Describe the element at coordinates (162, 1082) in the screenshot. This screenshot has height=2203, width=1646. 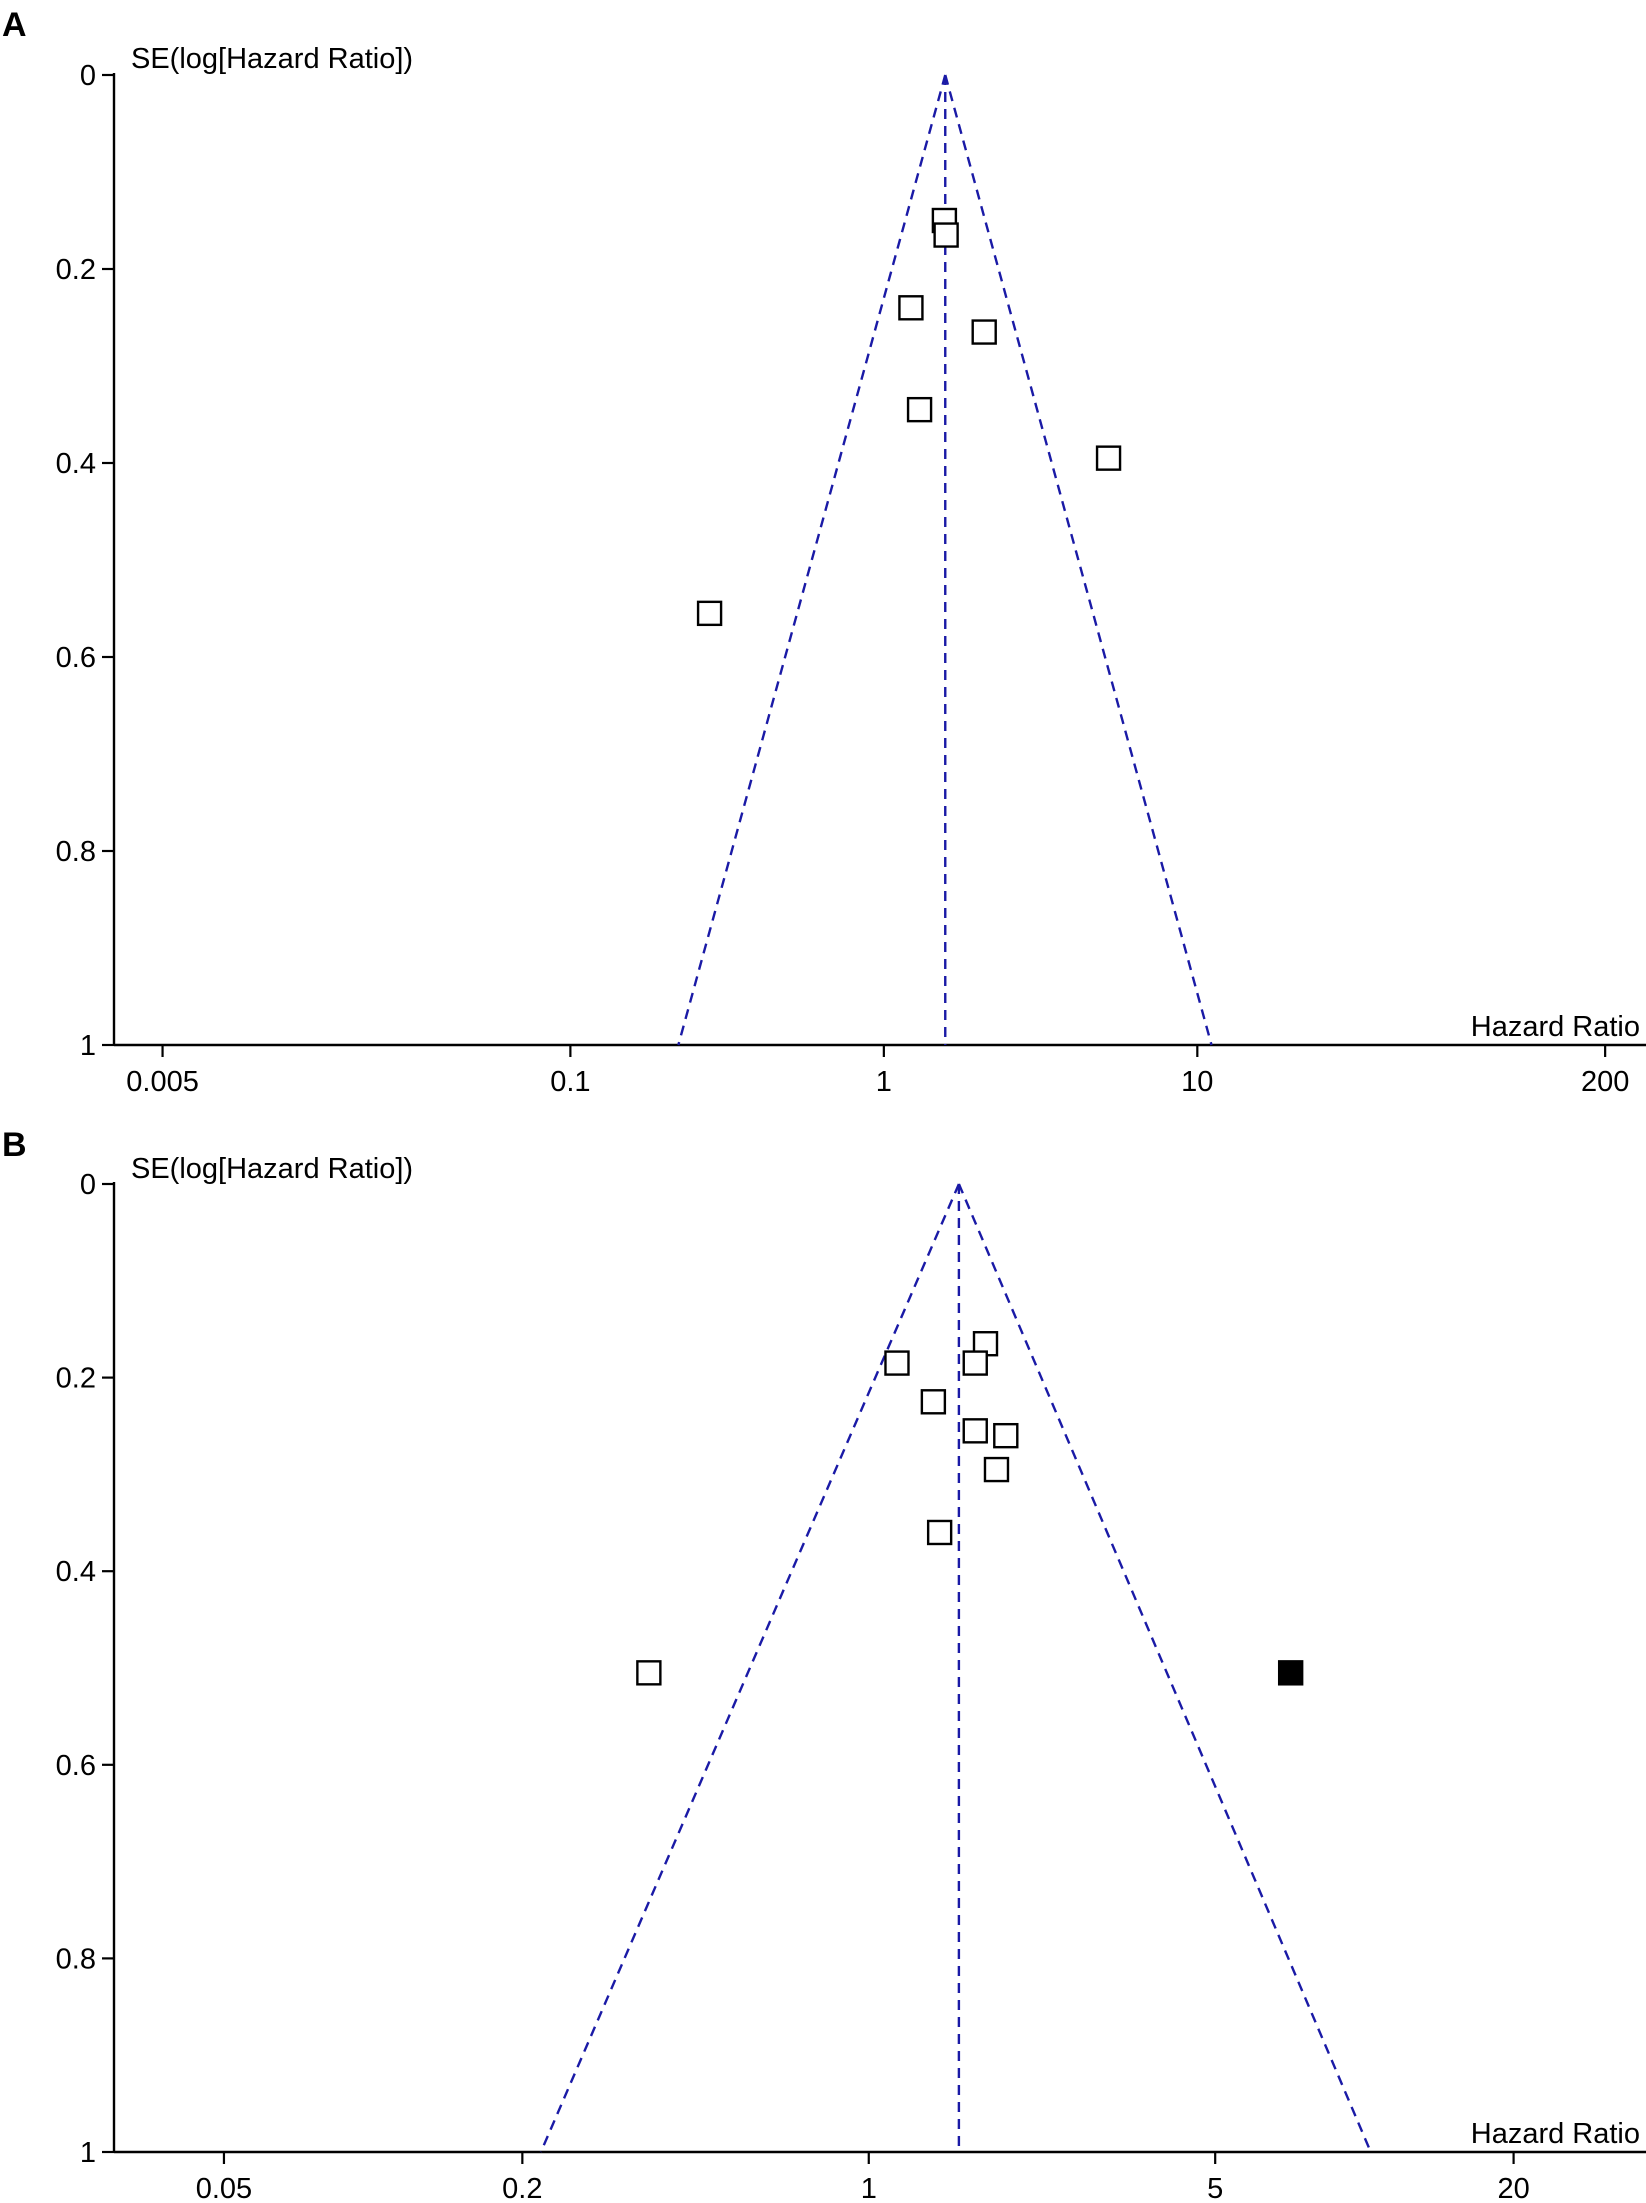
I see `x-tick-label: 0.005` at that location.